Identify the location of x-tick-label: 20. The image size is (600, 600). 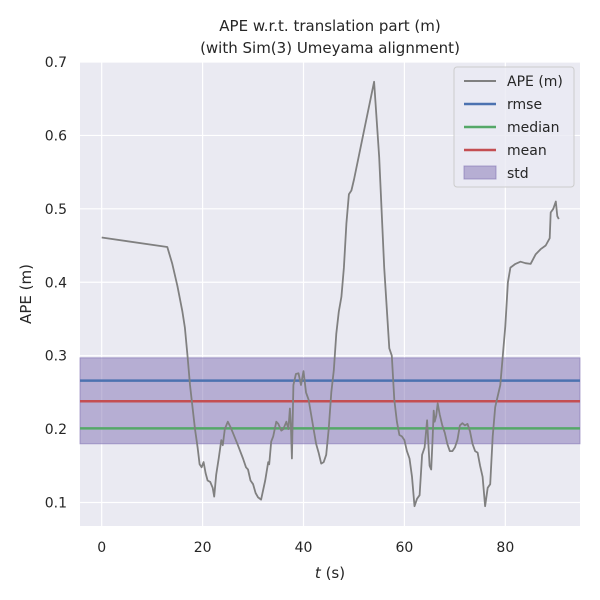
(203, 548).